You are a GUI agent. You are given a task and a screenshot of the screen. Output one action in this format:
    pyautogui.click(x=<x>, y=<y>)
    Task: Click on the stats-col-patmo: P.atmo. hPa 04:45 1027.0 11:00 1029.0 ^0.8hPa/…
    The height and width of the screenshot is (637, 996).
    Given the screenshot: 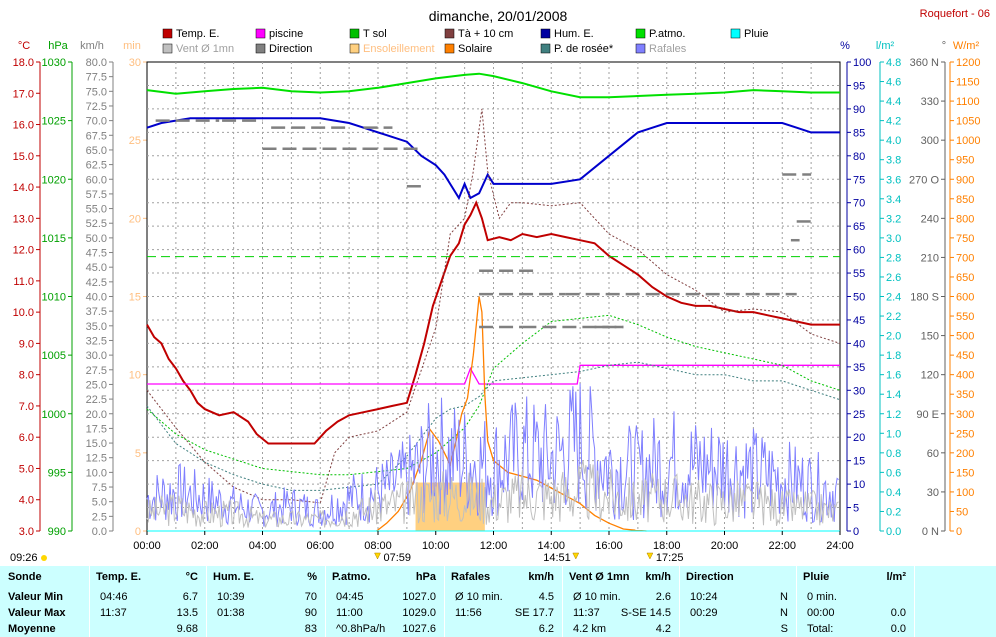 What is the action you would take?
    pyautogui.click(x=384, y=601)
    